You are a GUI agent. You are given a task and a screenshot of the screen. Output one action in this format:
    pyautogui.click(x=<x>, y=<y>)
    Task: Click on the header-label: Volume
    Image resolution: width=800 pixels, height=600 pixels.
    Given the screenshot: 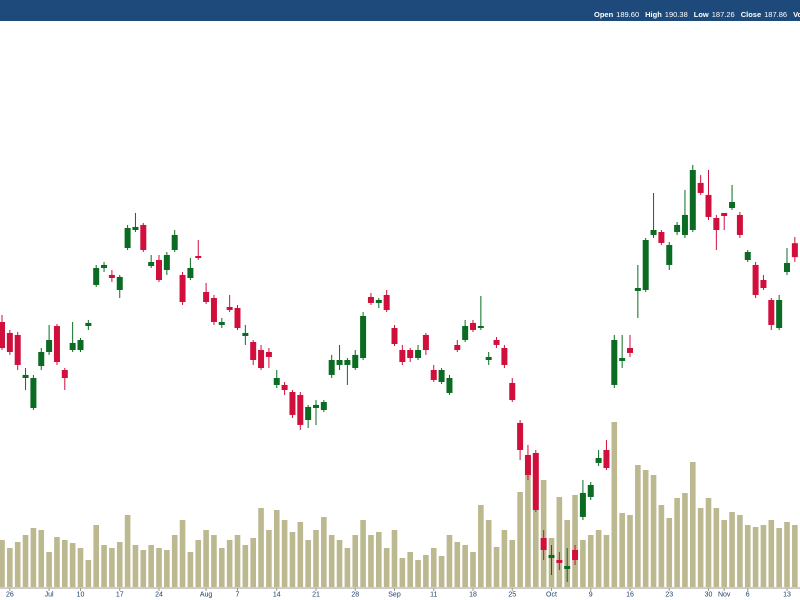 What is the action you would take?
    pyautogui.click(x=796, y=14)
    